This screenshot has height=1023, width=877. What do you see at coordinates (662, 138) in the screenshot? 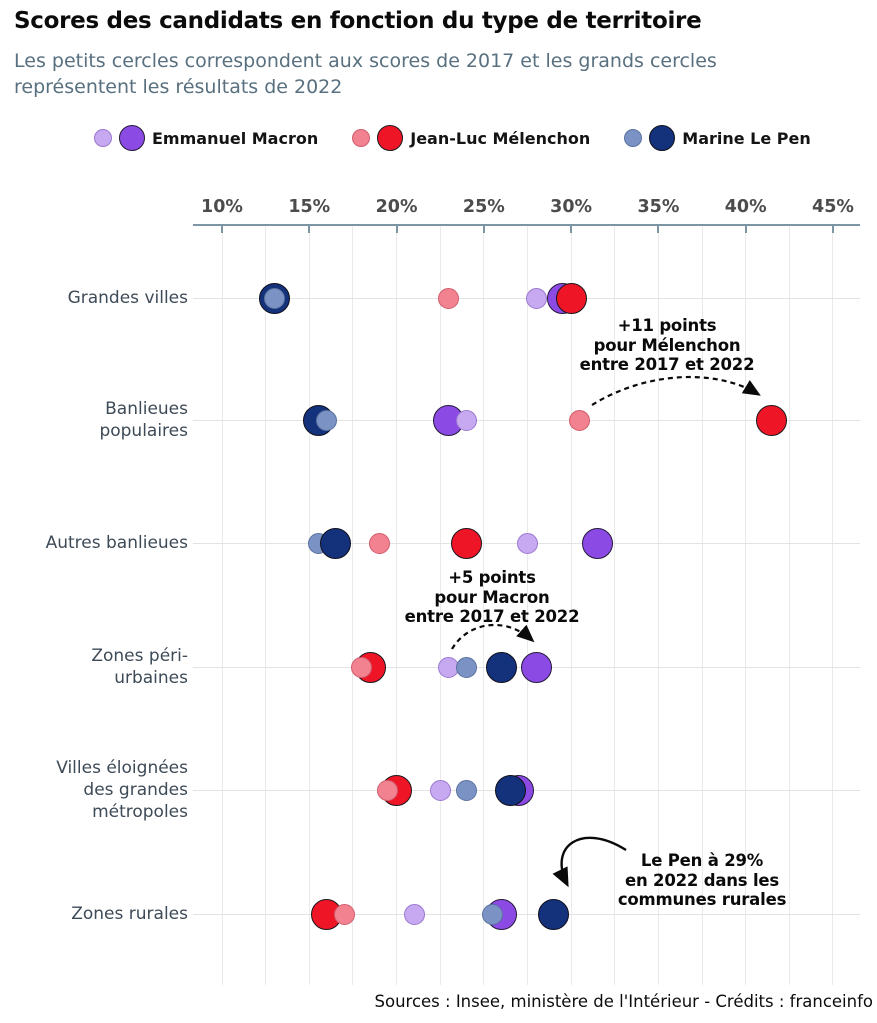
I see `legend-dot-lepen-2022` at bounding box center [662, 138].